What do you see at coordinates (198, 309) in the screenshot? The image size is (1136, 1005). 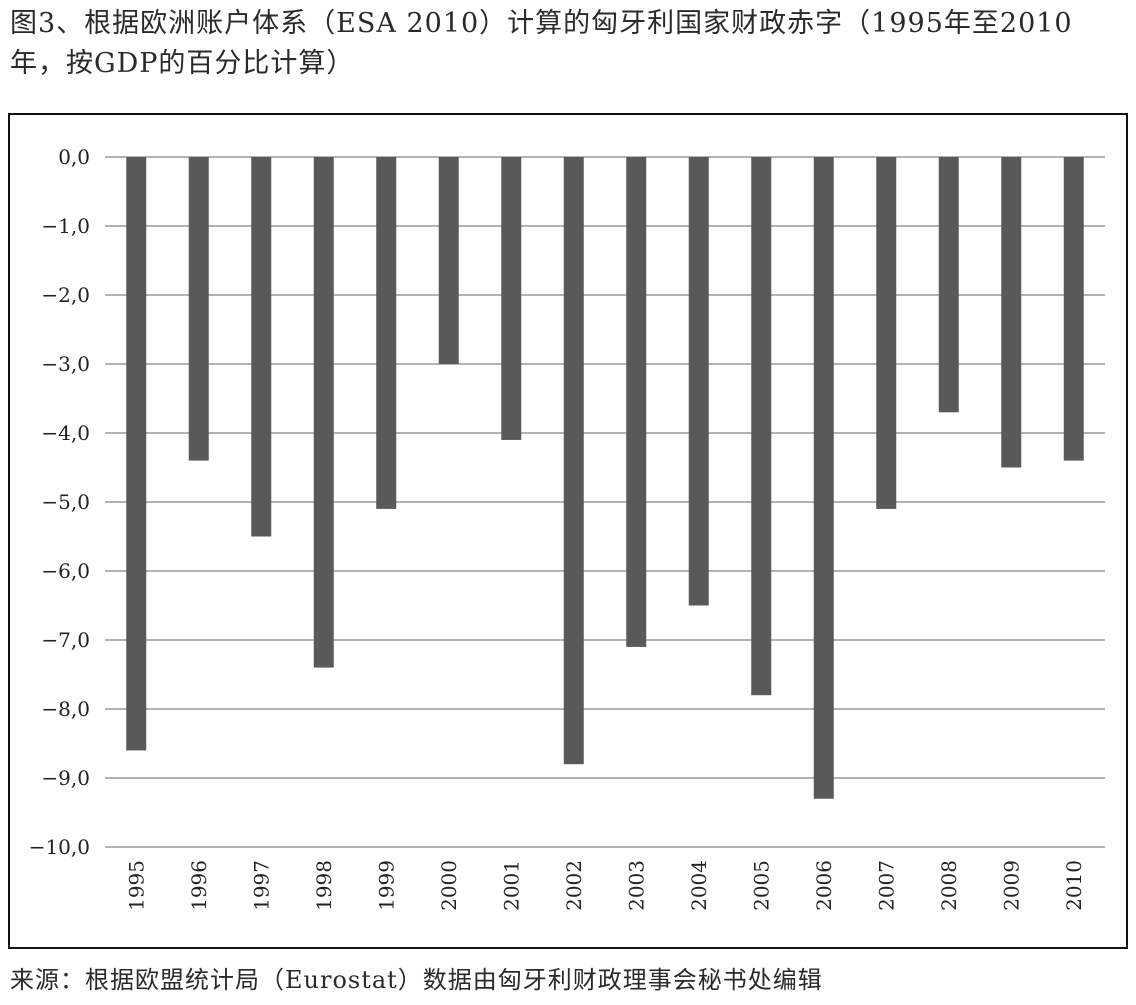 I see `bar-1996` at bounding box center [198, 309].